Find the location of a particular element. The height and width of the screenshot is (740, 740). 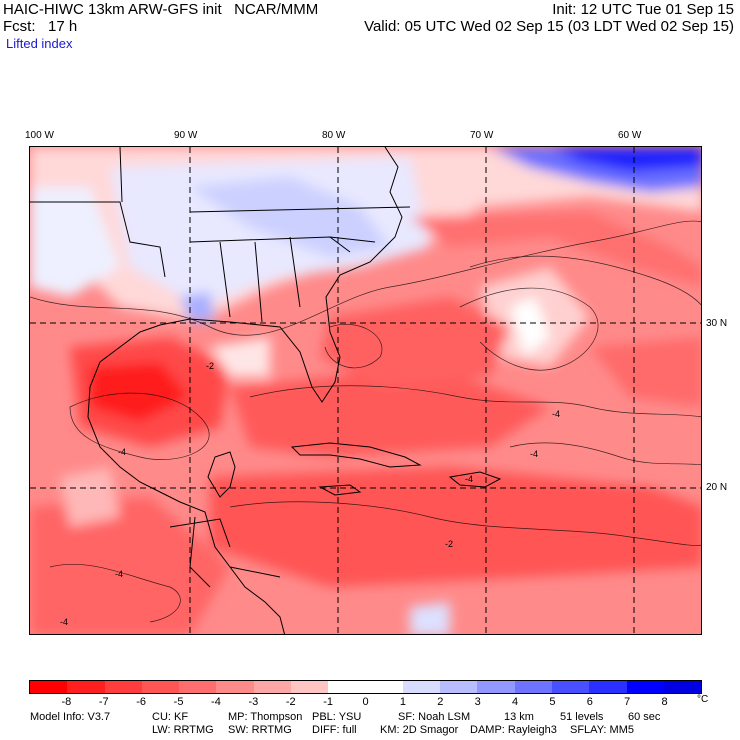

model-info-item: 51 levels is located at coordinates (582, 717).